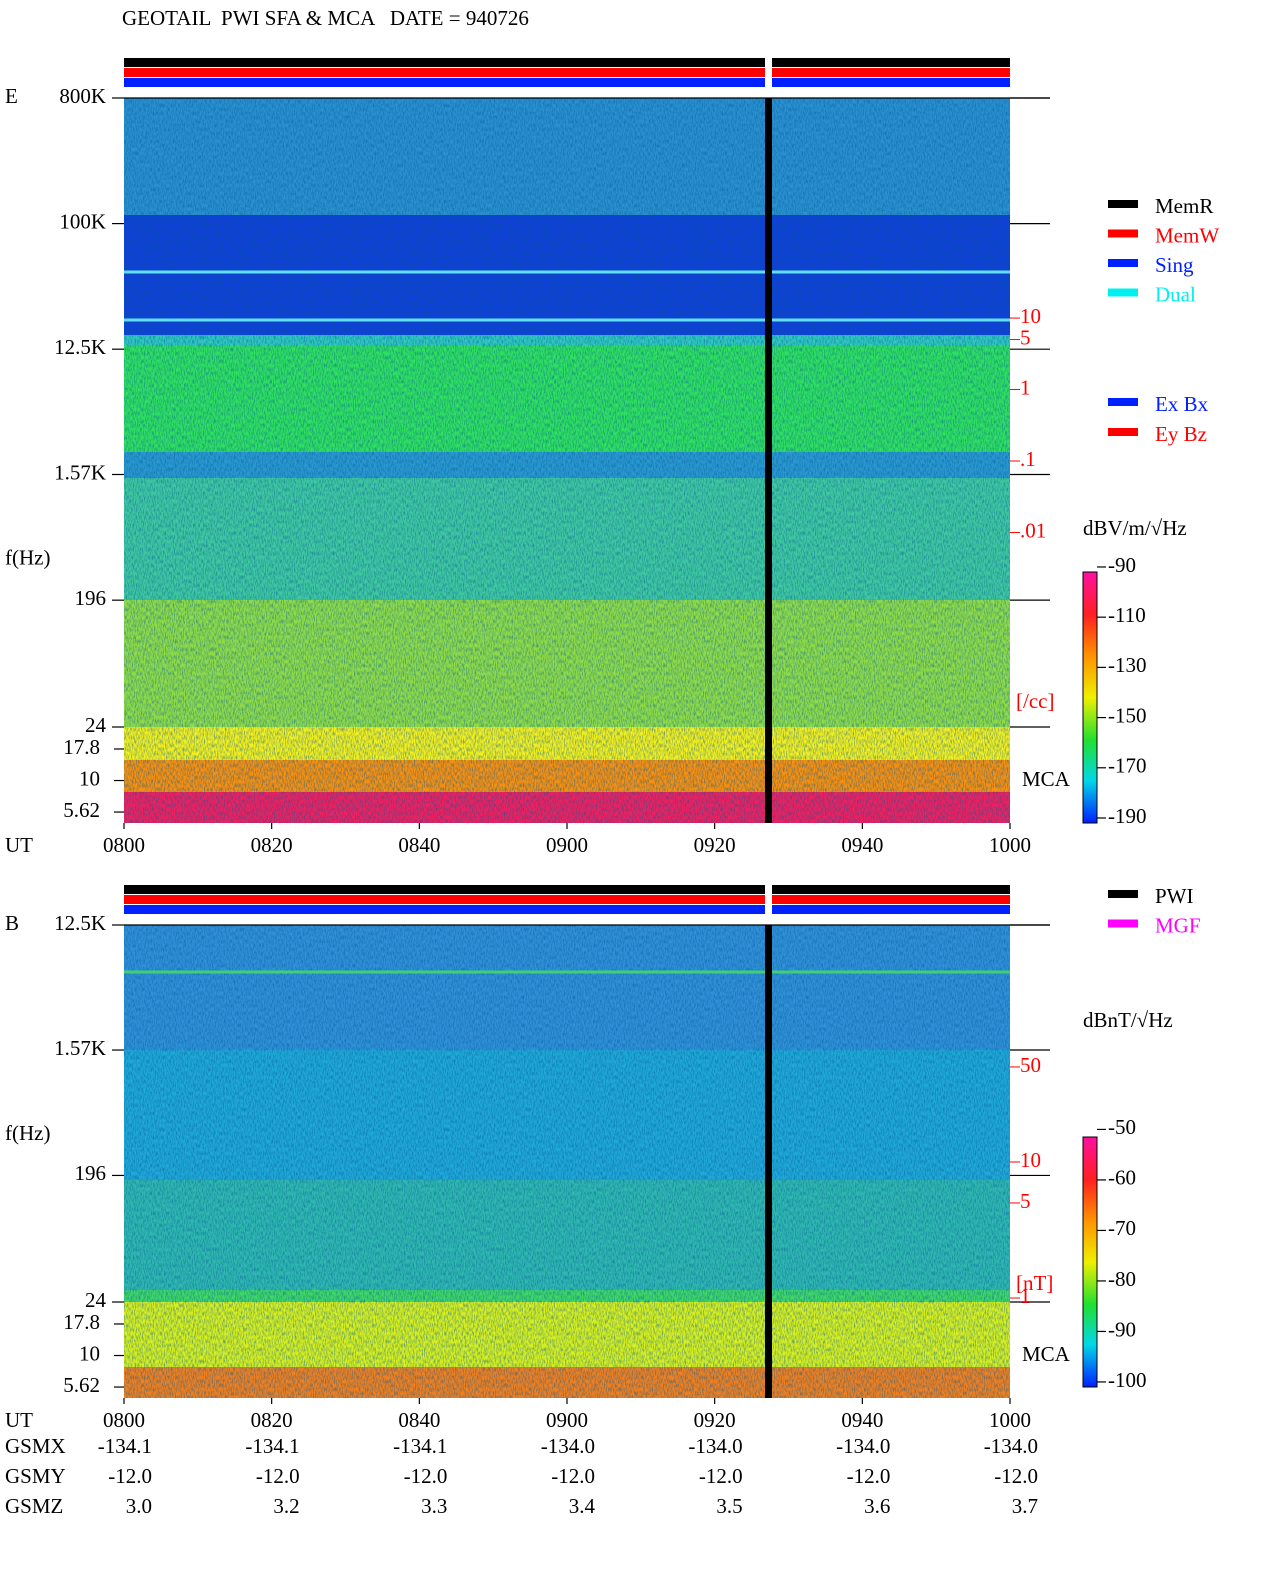  What do you see at coordinates (1128, 1020) in the screenshot?
I see `colorbar-label: dBnT/√Hz` at bounding box center [1128, 1020].